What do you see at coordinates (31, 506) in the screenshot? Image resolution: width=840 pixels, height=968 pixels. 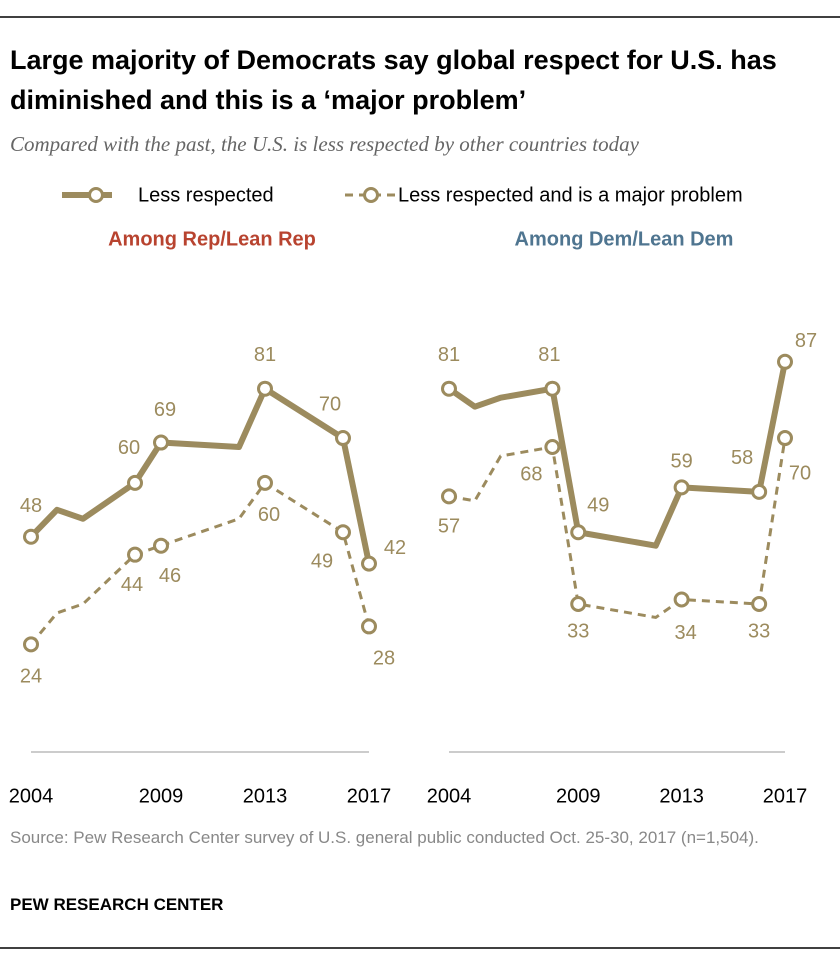 I see `data-label: 48` at bounding box center [31, 506].